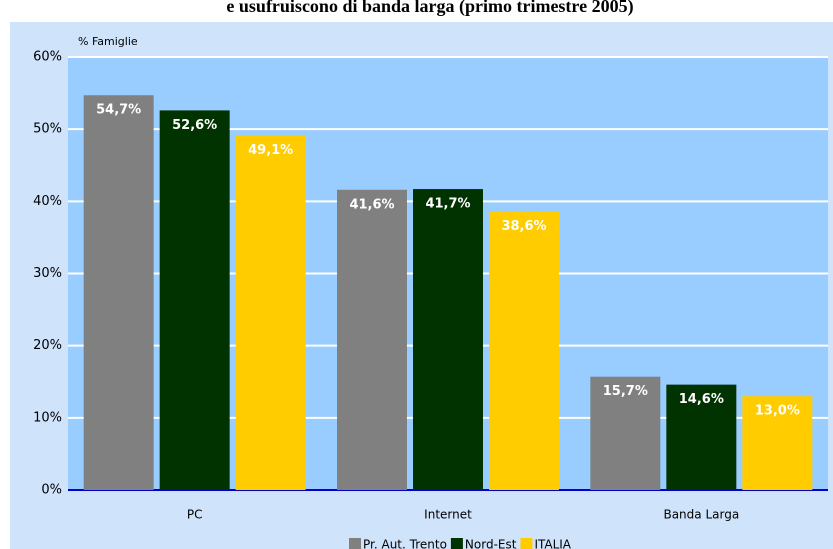  What do you see at coordinates (47, 273) in the screenshot?
I see `y-tick-label: 30%` at bounding box center [47, 273].